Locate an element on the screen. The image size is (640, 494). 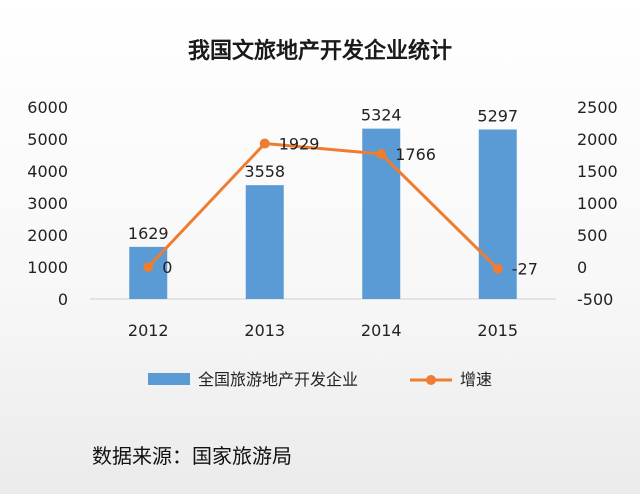
y-left-tick-label: 6000 is located at coordinates (47, 107).